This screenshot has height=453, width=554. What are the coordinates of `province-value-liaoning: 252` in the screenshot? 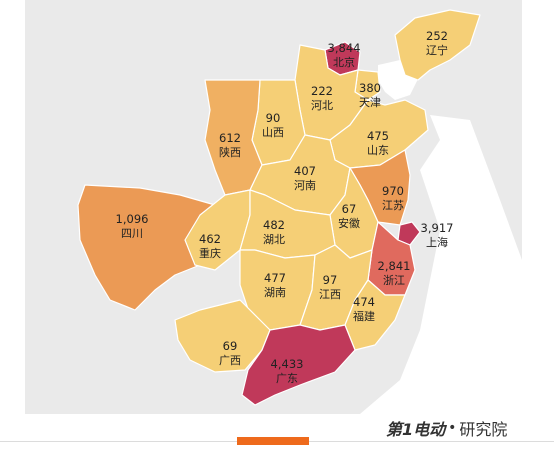 It's located at (437, 36).